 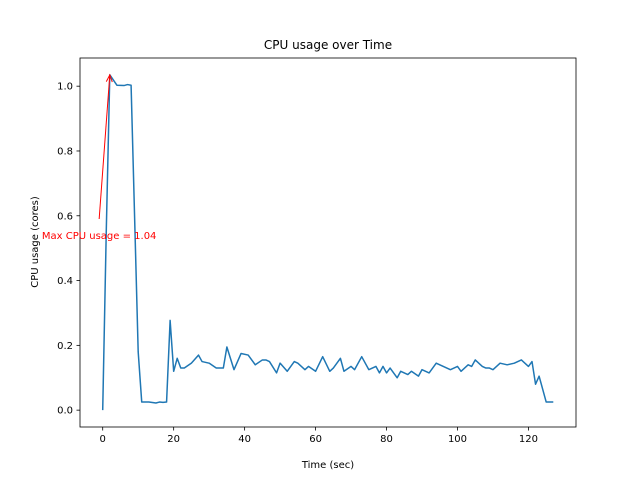 I want to click on x-tick-label: 80, so click(x=386, y=439).